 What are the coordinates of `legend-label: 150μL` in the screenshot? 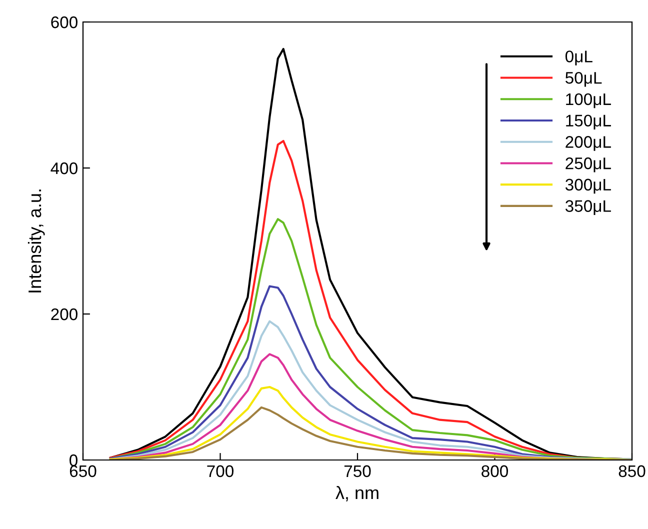 It's located at (588, 122).